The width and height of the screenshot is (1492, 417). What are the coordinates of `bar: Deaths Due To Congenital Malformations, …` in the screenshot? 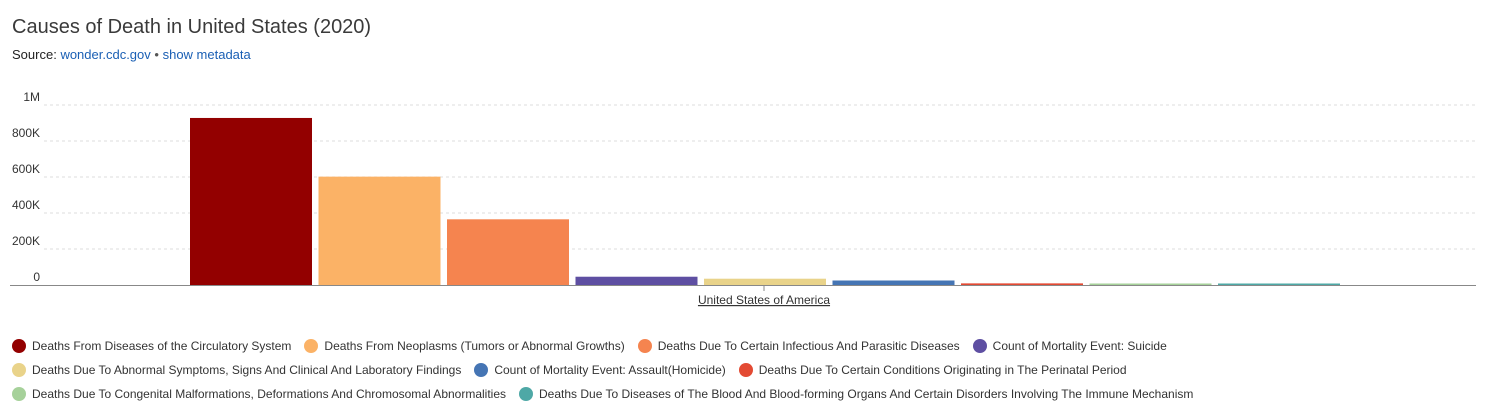 It's located at (1150, 284).